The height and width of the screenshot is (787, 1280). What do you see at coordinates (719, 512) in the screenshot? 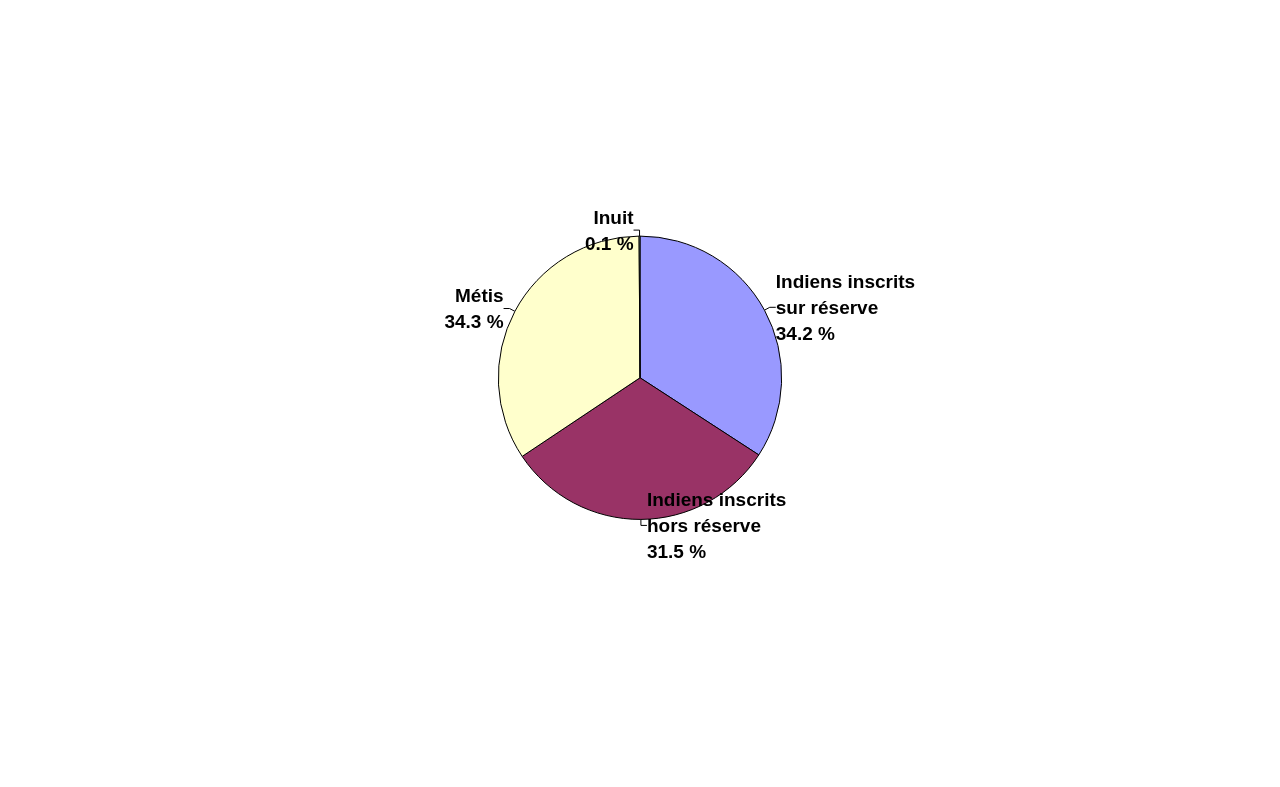
I see `slice-label: Indiens inscrits hors réserve` at bounding box center [719, 512].